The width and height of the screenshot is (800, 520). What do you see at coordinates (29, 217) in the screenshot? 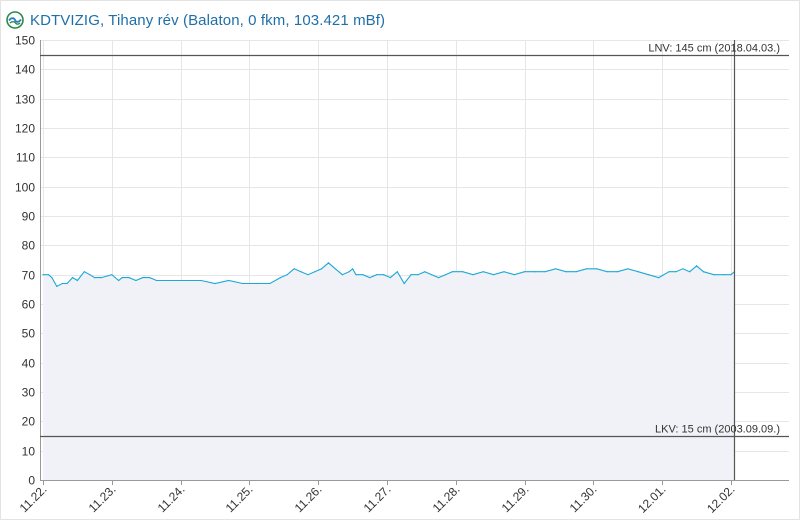
I see `y-tick-label: 90` at bounding box center [29, 217].